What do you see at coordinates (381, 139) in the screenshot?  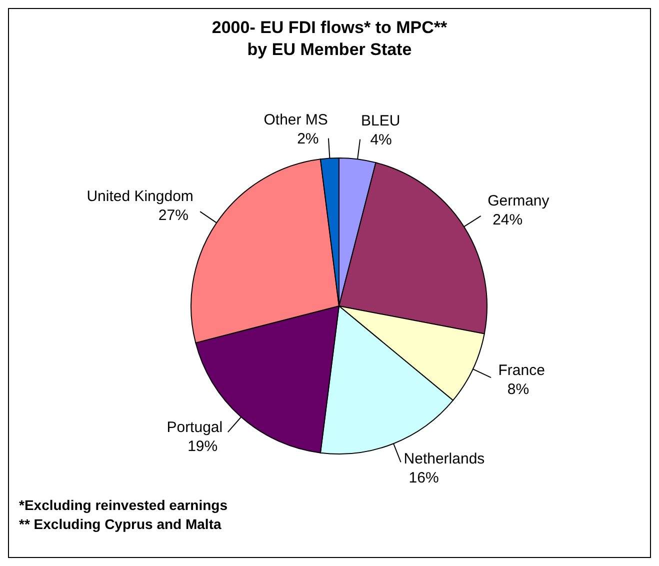 I see `data-label: 4%` at bounding box center [381, 139].